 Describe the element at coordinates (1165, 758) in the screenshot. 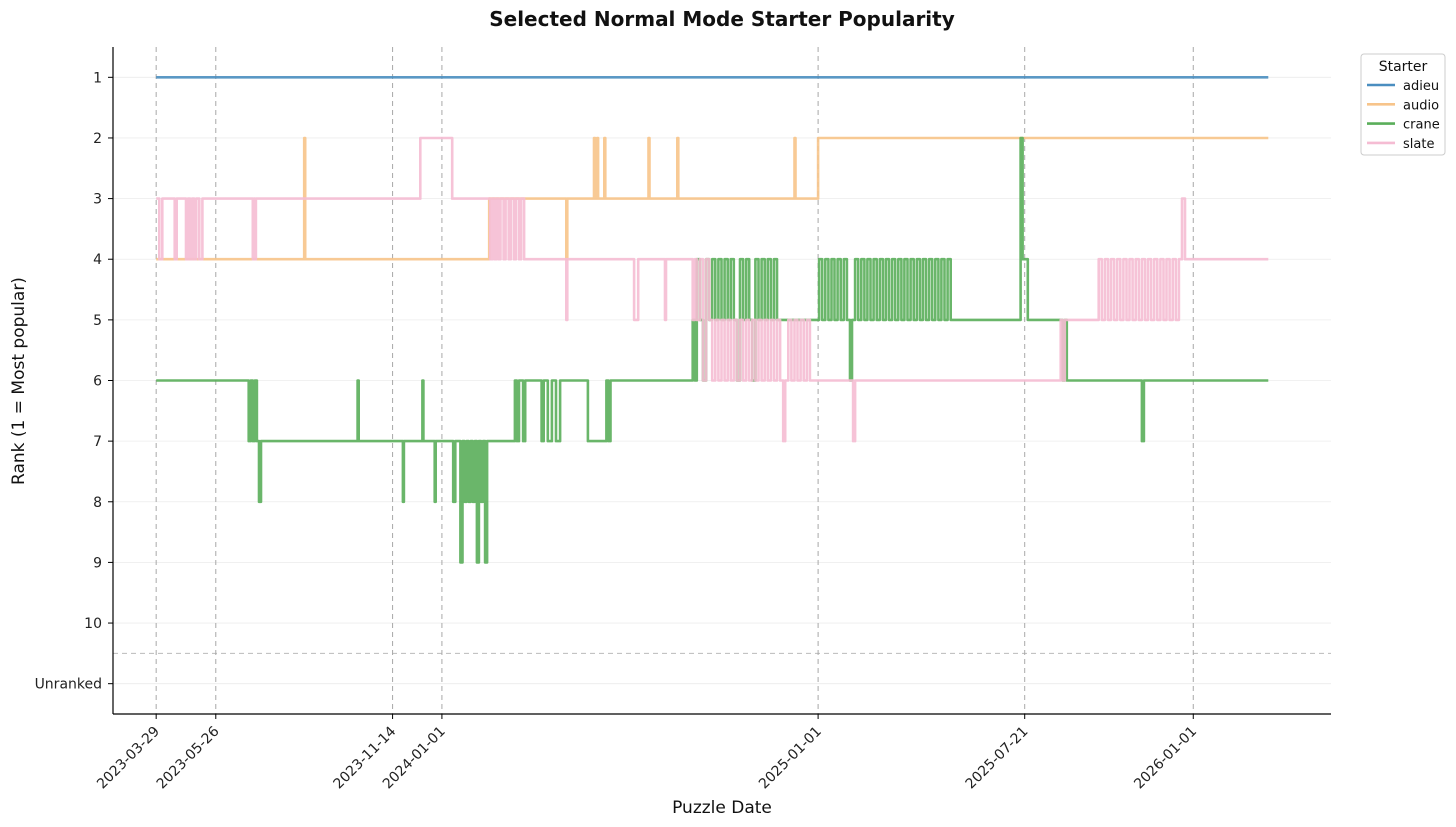

I see `x-tick-label: 2026-01-01` at that location.